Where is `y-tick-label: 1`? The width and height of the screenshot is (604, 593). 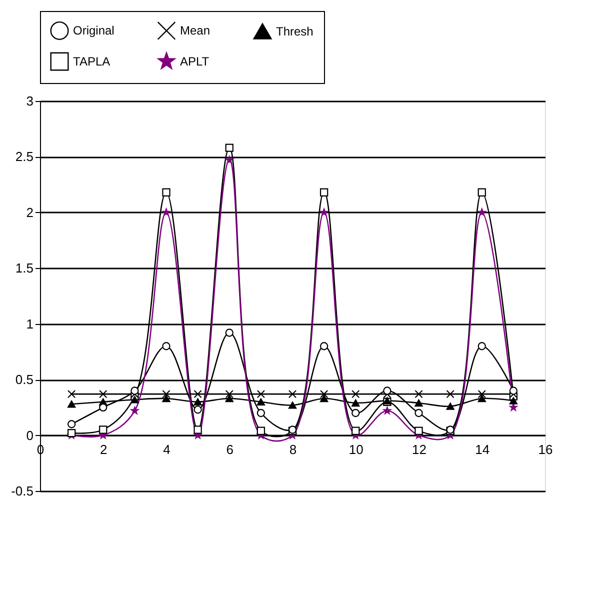
y-tick-label: 1 is located at coordinates (30, 324).